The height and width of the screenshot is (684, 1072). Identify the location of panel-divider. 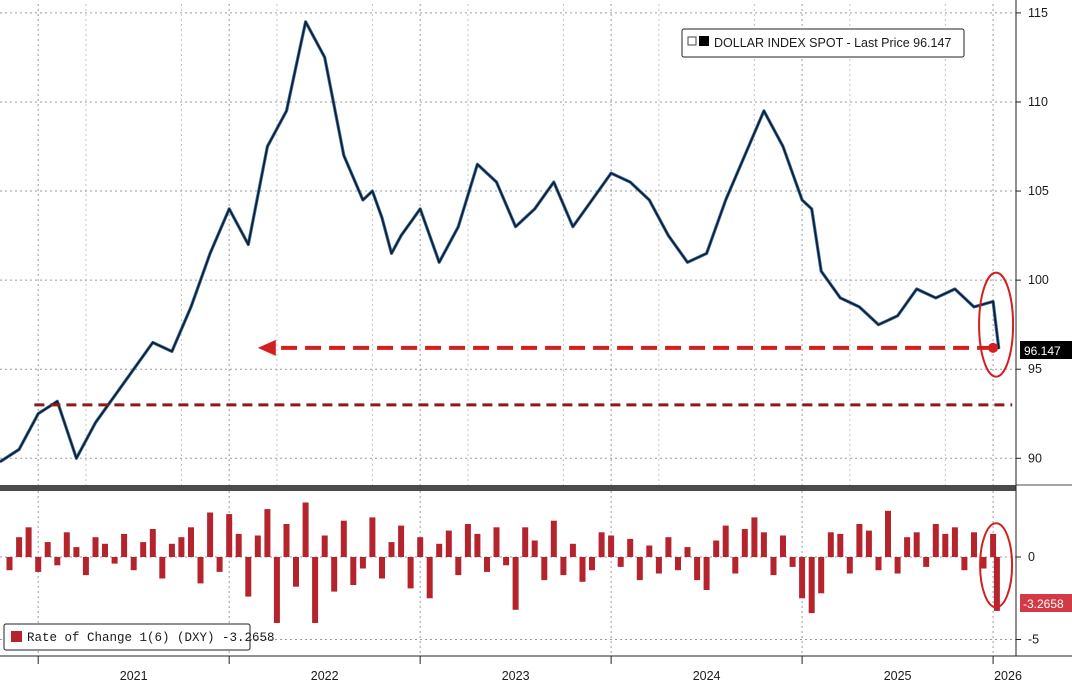
(508, 488).